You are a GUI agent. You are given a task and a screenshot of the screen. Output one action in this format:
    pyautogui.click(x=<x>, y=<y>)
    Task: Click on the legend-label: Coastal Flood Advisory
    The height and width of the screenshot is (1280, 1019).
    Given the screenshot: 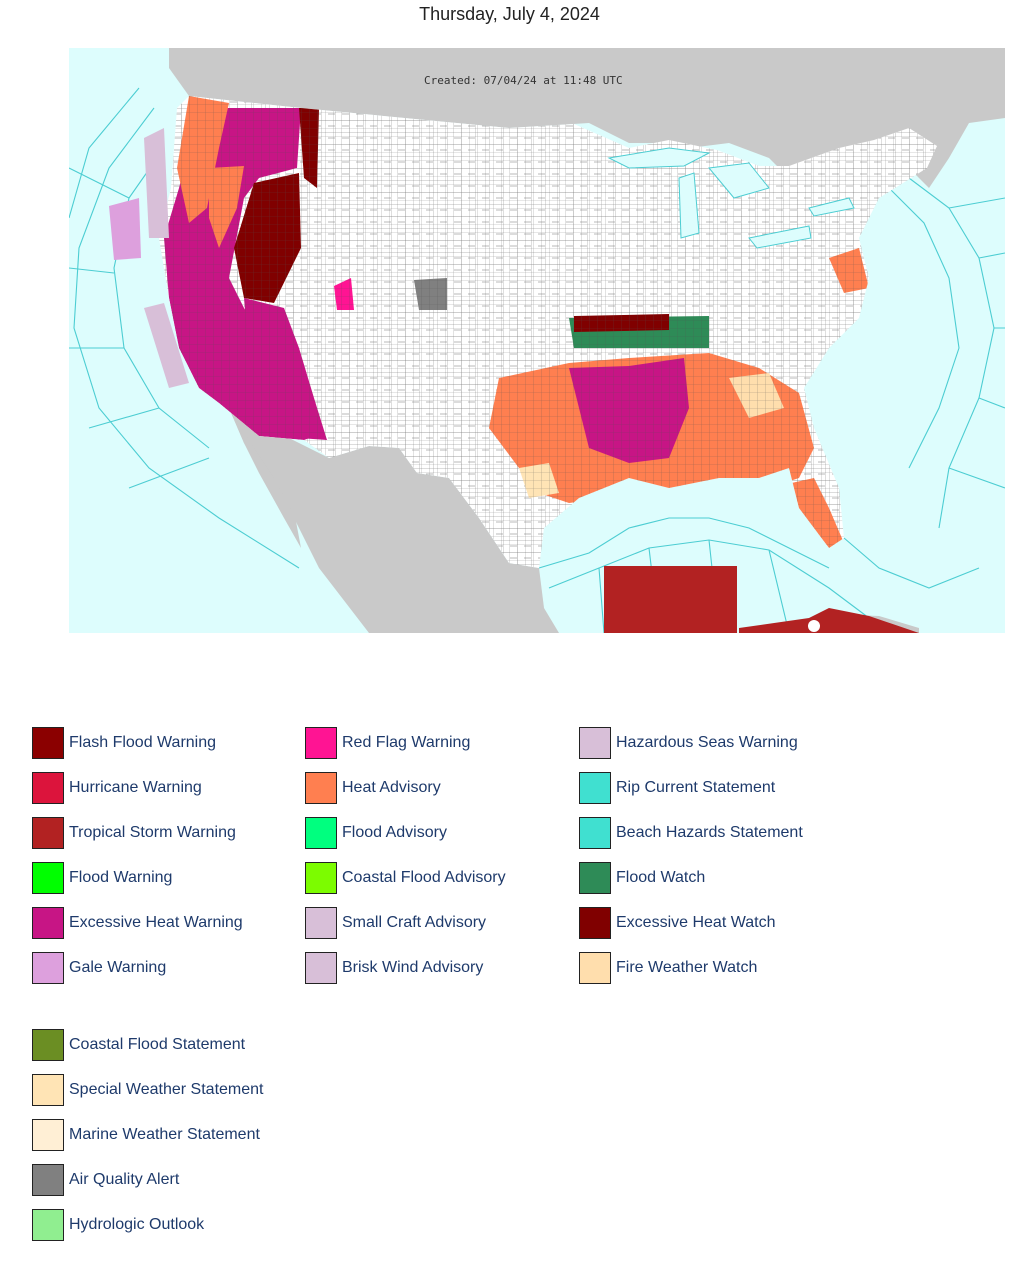 What is the action you would take?
    pyautogui.click(x=424, y=877)
    